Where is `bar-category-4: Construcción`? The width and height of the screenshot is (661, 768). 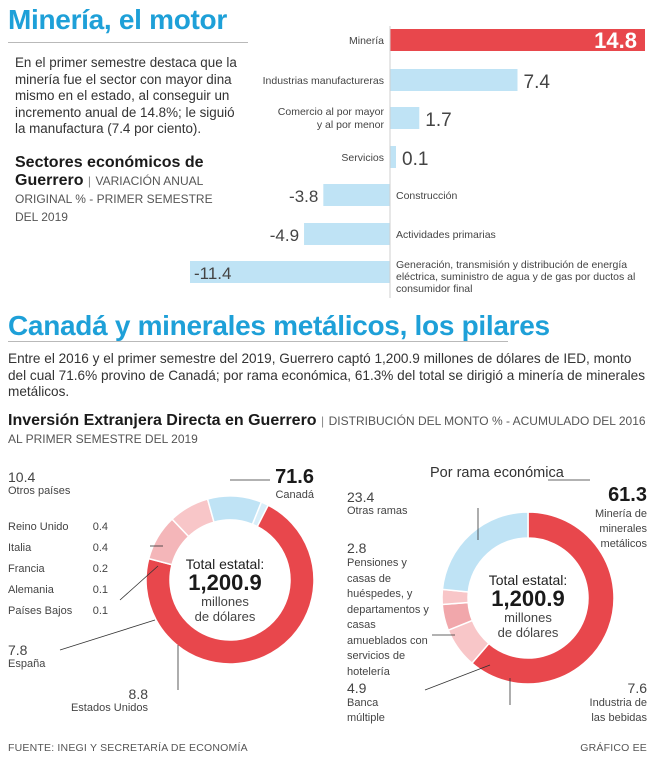
bar-category-4: Construcción is located at coordinates (426, 196).